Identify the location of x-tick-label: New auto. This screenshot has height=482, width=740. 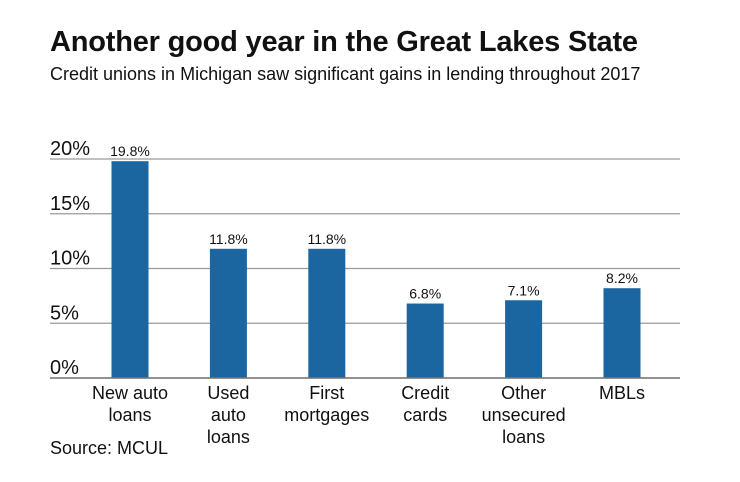
(130, 393).